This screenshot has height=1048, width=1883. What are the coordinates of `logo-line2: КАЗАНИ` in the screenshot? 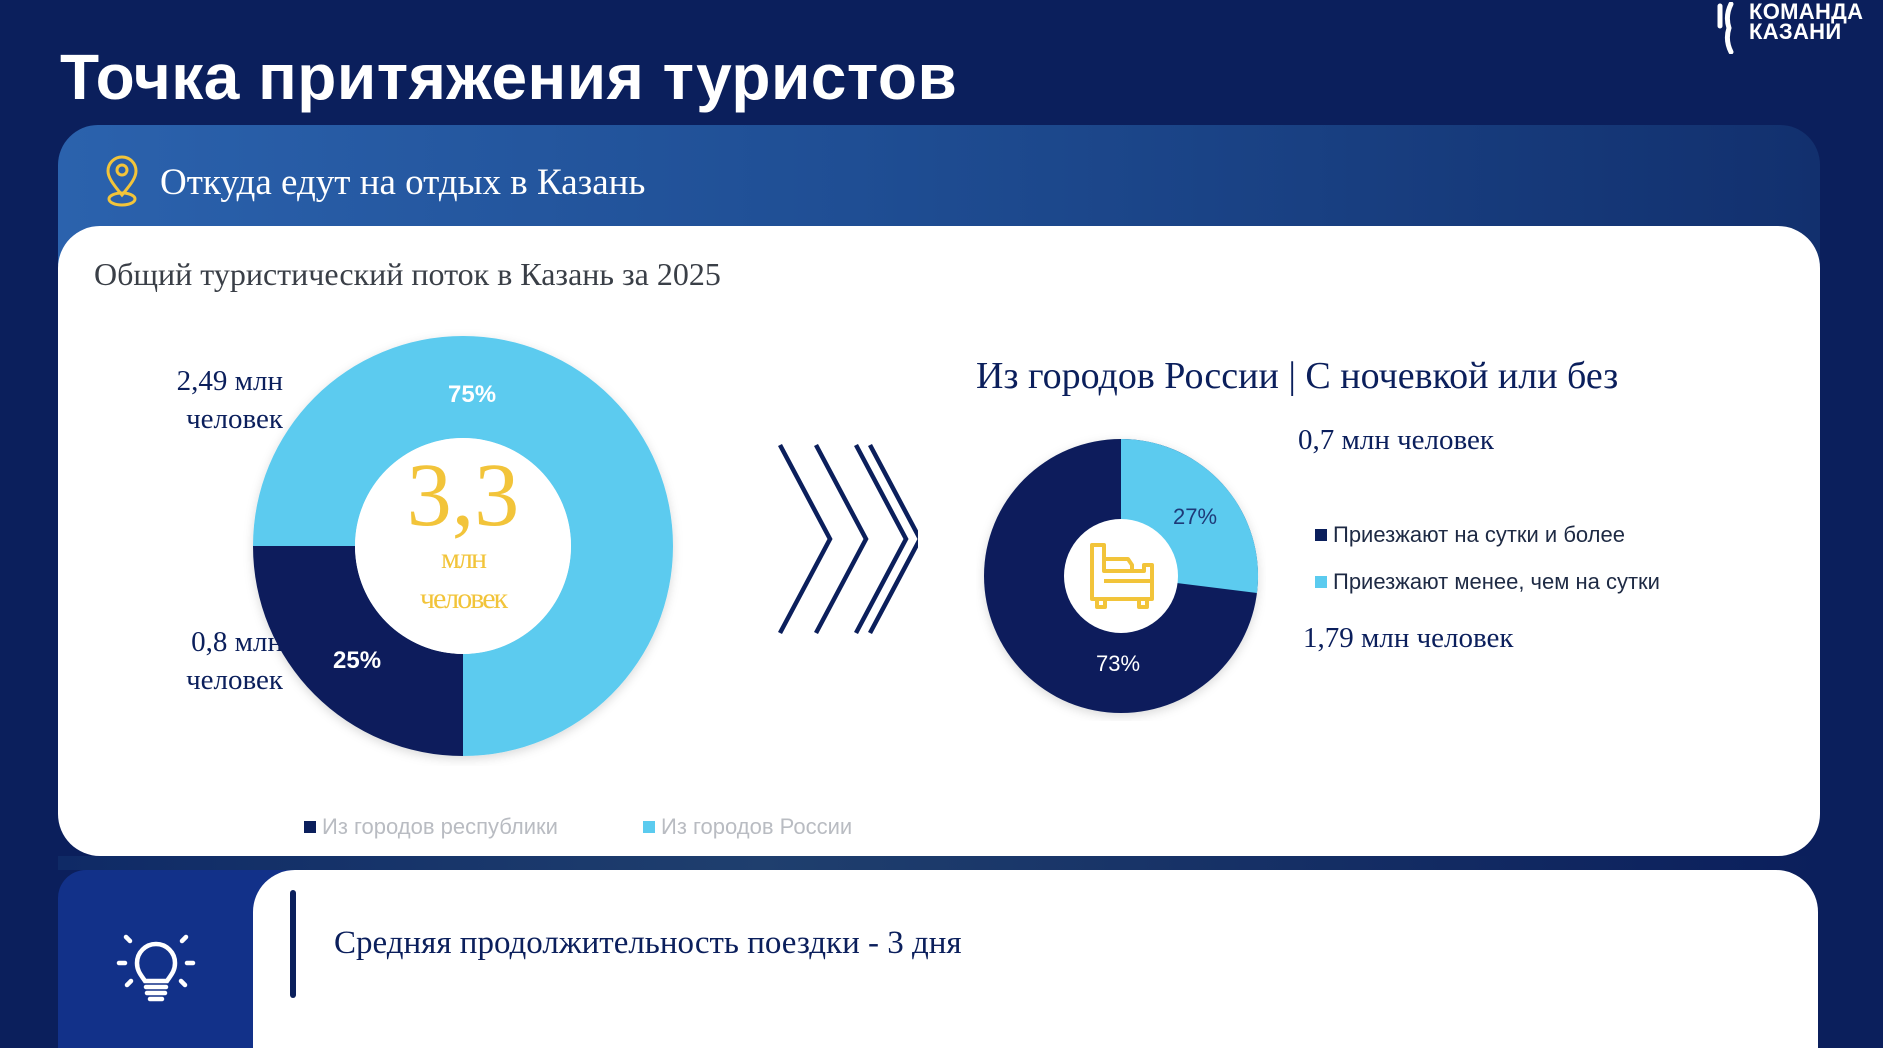 It's located at (1795, 31).